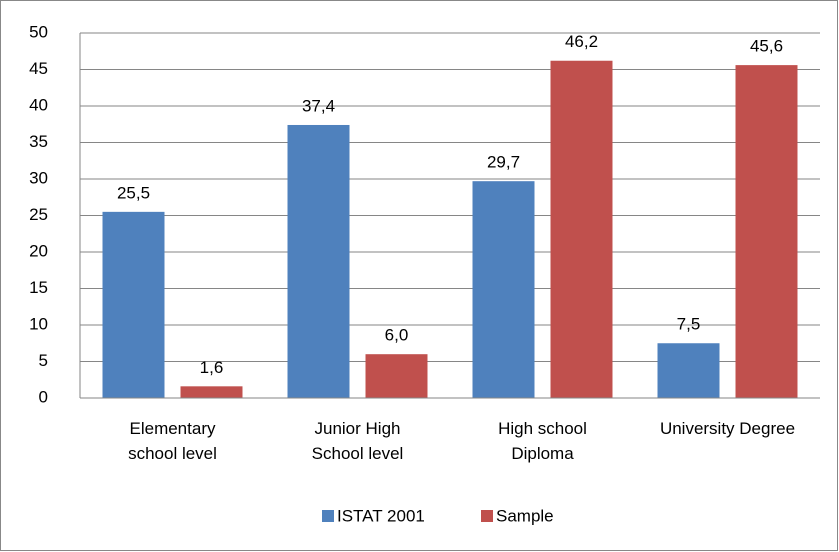 Image resolution: width=839 pixels, height=552 pixels. What do you see at coordinates (503, 162) in the screenshot?
I see `value-label: 29,7` at bounding box center [503, 162].